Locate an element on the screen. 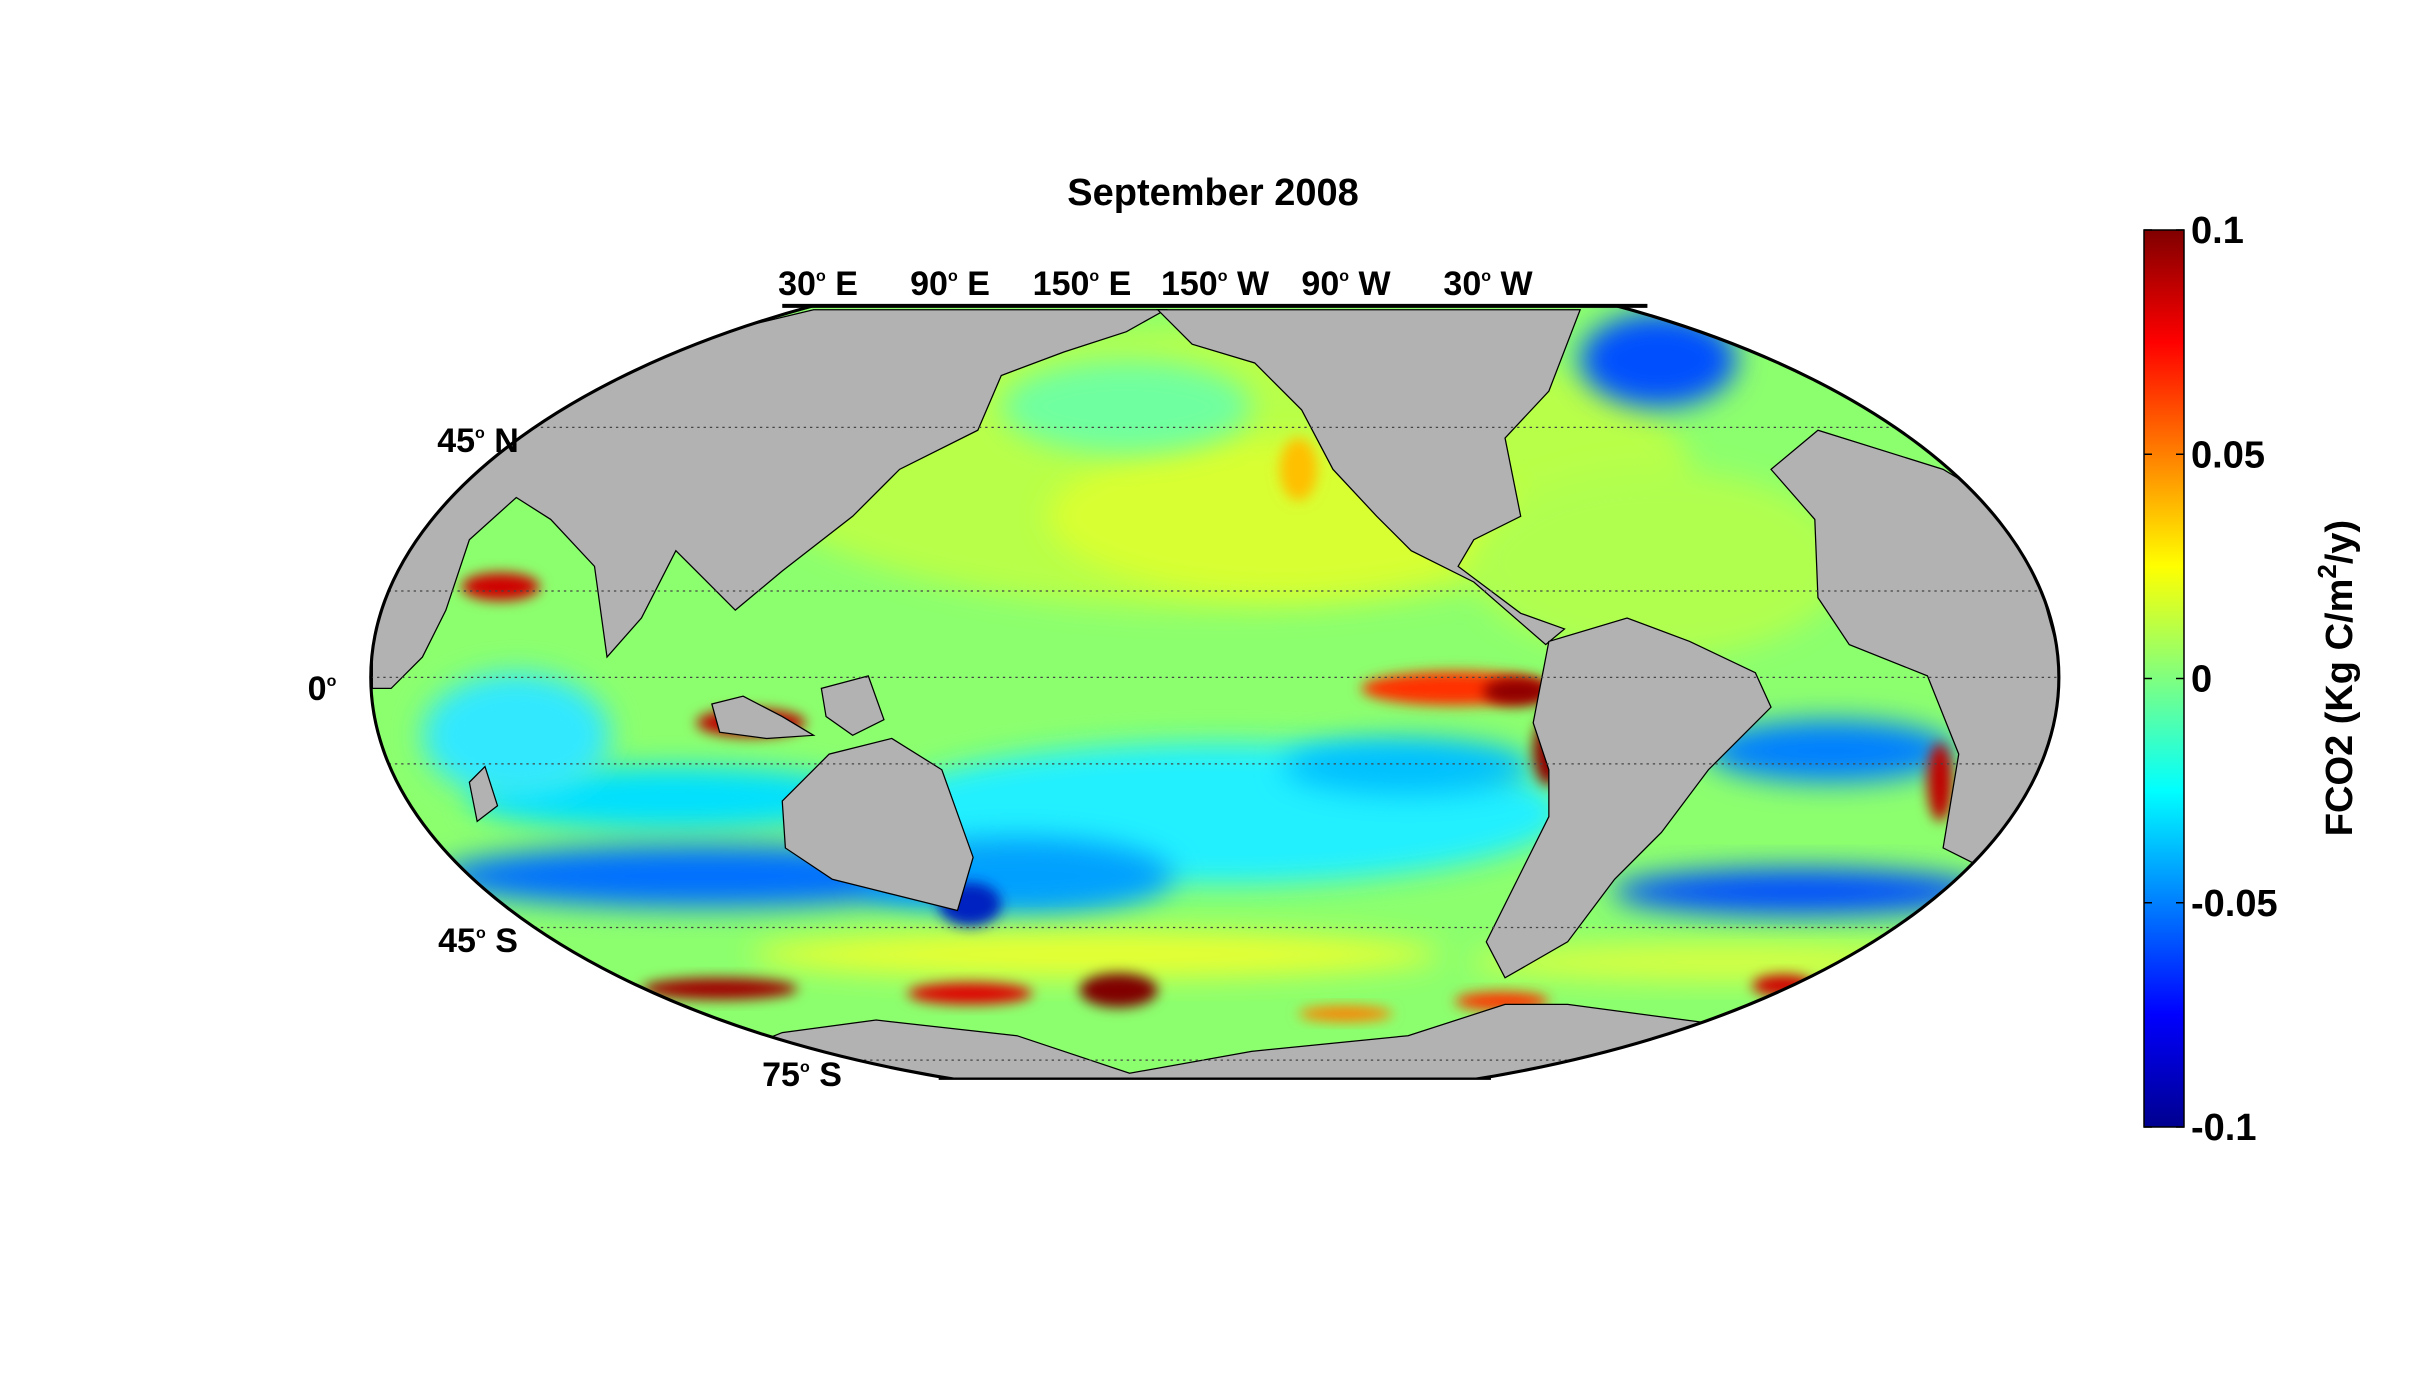 This screenshot has width=2425, height=1395. lat-label: 45o S is located at coordinates (478, 941).